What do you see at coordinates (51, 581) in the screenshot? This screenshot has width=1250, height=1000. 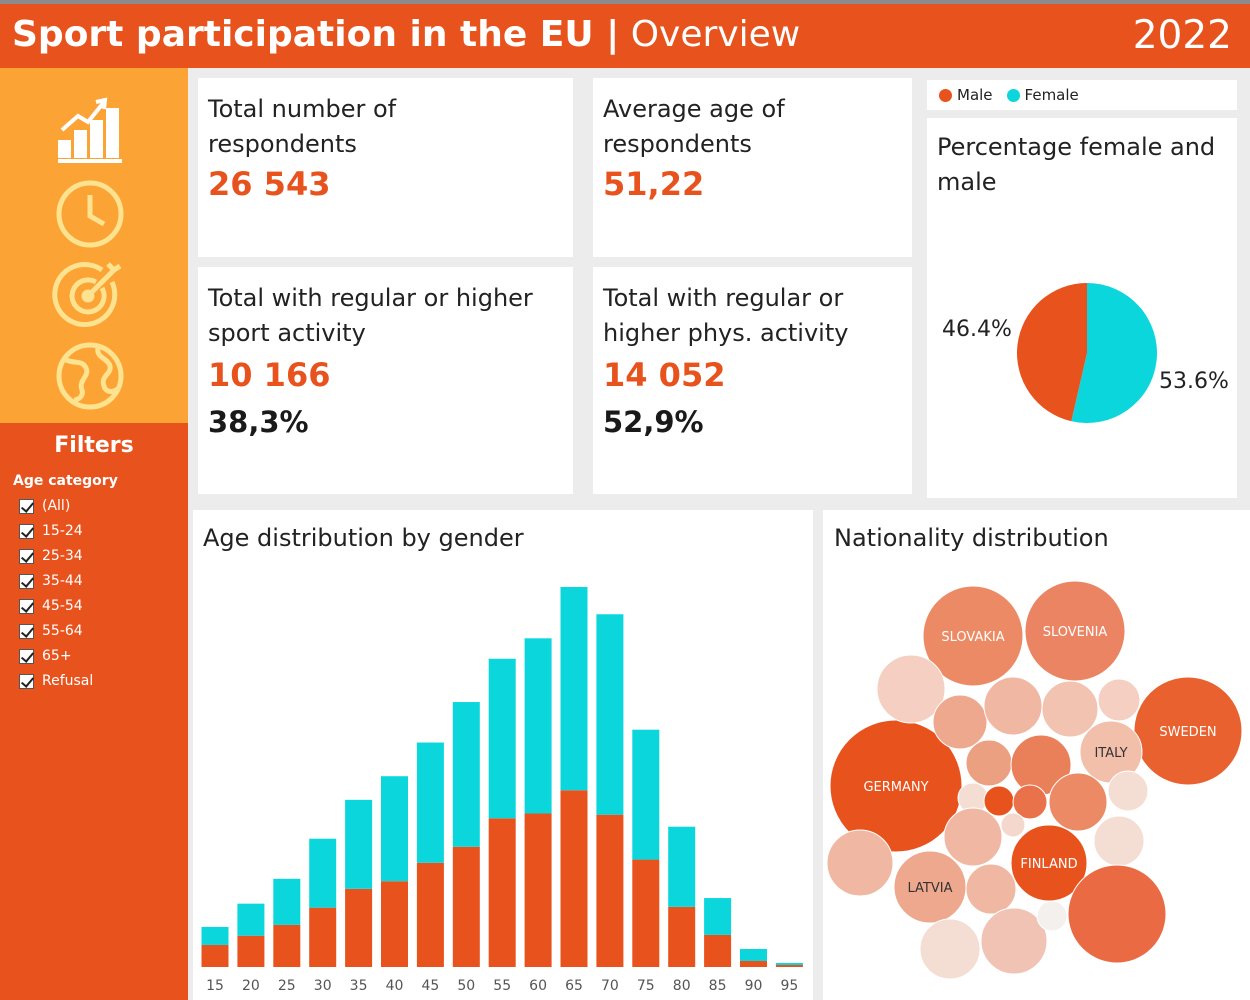 I see `filter-item-35-44: 35-44` at bounding box center [51, 581].